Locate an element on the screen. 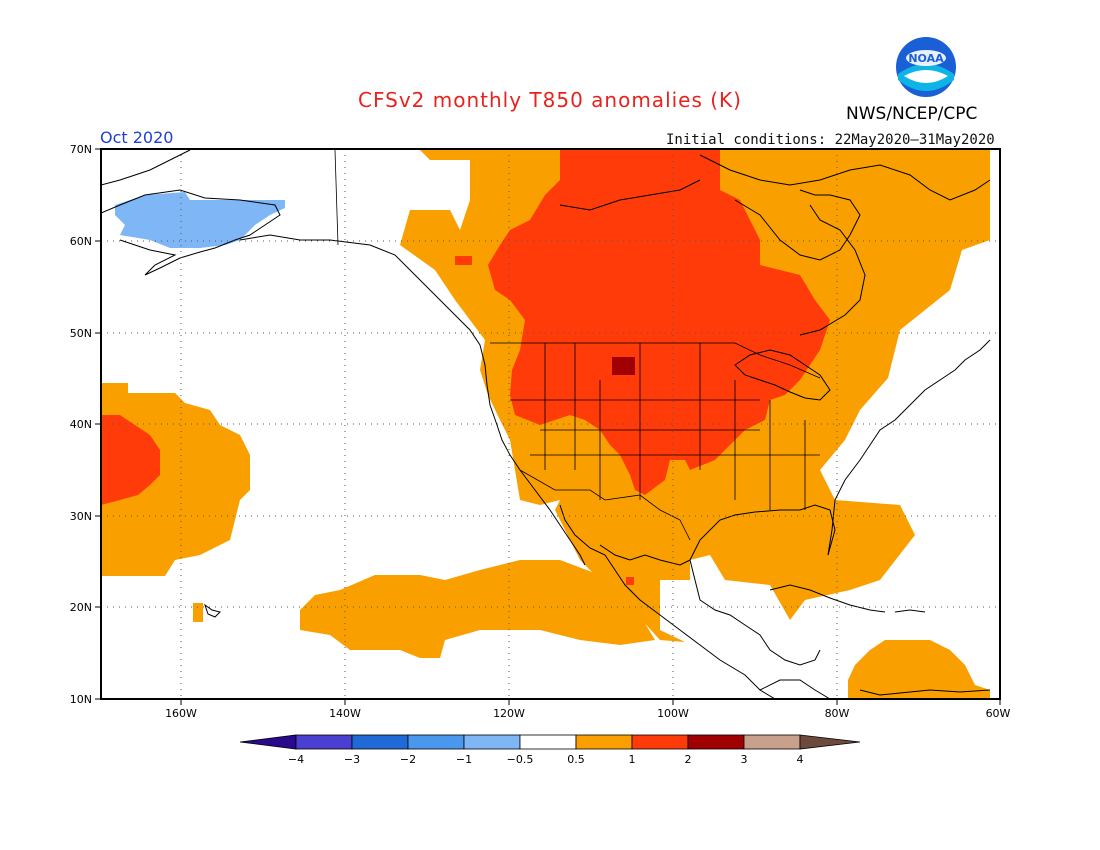 The width and height of the screenshot is (1100, 850). colorbar is located at coordinates (550, 742).